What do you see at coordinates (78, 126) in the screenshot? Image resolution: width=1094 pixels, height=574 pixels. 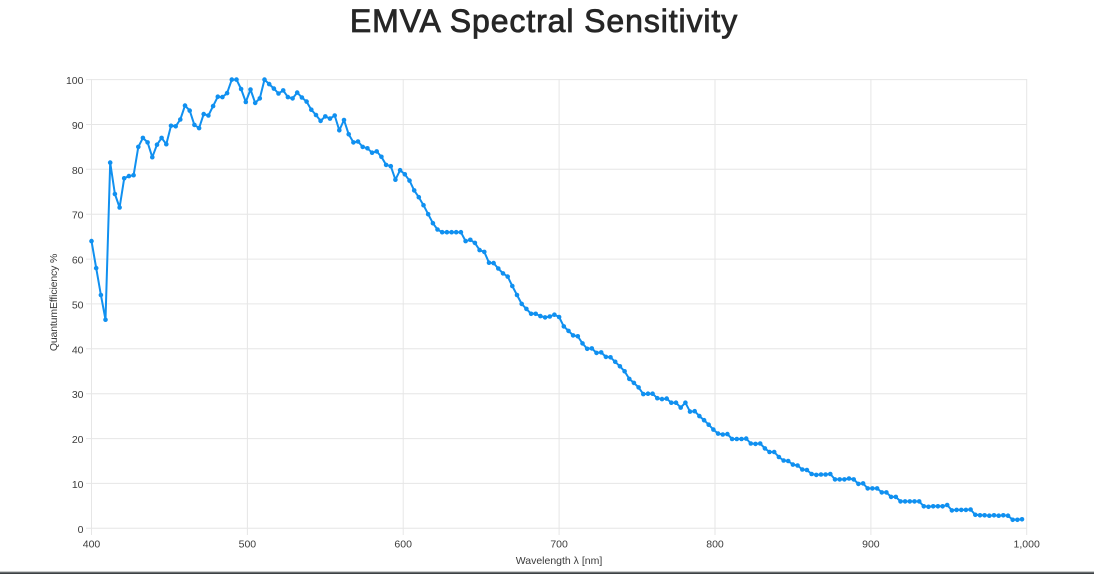 I see `svg-text: 90` at bounding box center [78, 126].